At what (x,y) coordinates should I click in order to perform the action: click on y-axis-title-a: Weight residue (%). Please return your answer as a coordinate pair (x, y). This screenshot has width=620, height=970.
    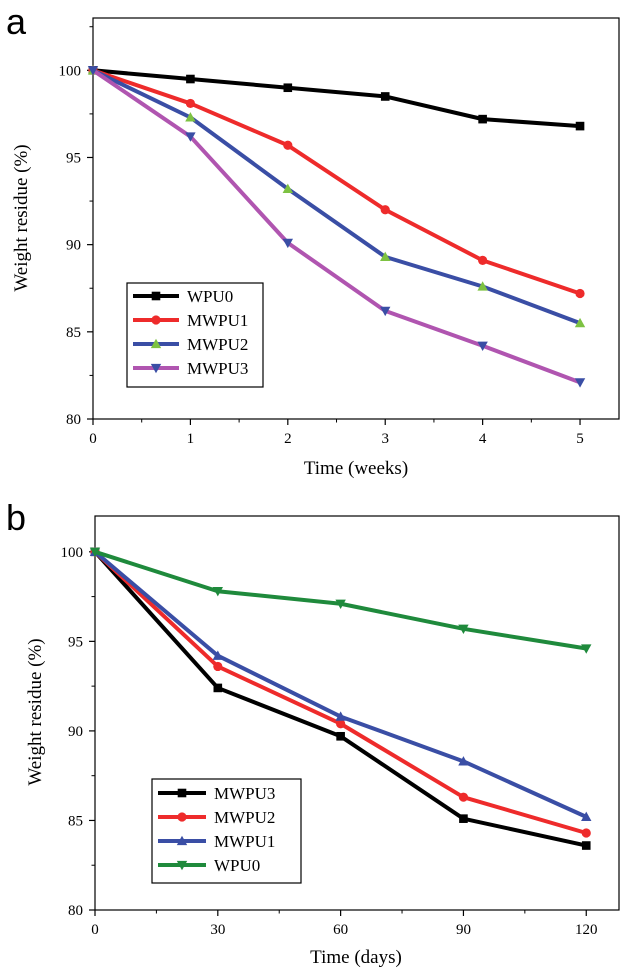
    Looking at the image, I should click on (21, 217).